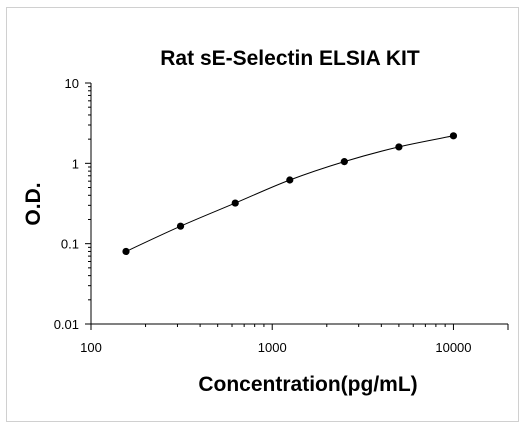 This screenshot has height=432, width=527. What do you see at coordinates (72, 83) in the screenshot?
I see `y-tick-label: 10` at bounding box center [72, 83].